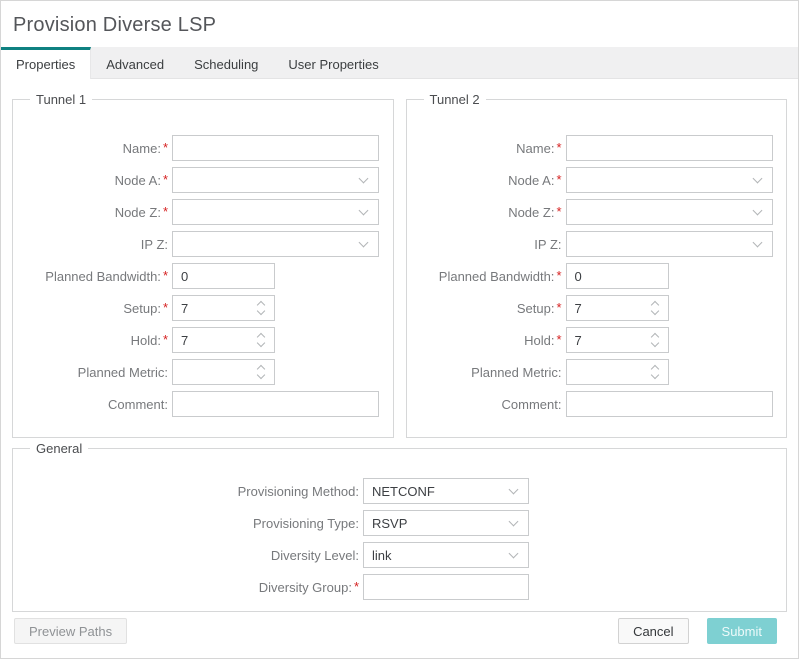 The height and width of the screenshot is (659, 799). What do you see at coordinates (539, 340) in the screenshot?
I see `tunnel-2-hold-label-text: Hold:` at bounding box center [539, 340].